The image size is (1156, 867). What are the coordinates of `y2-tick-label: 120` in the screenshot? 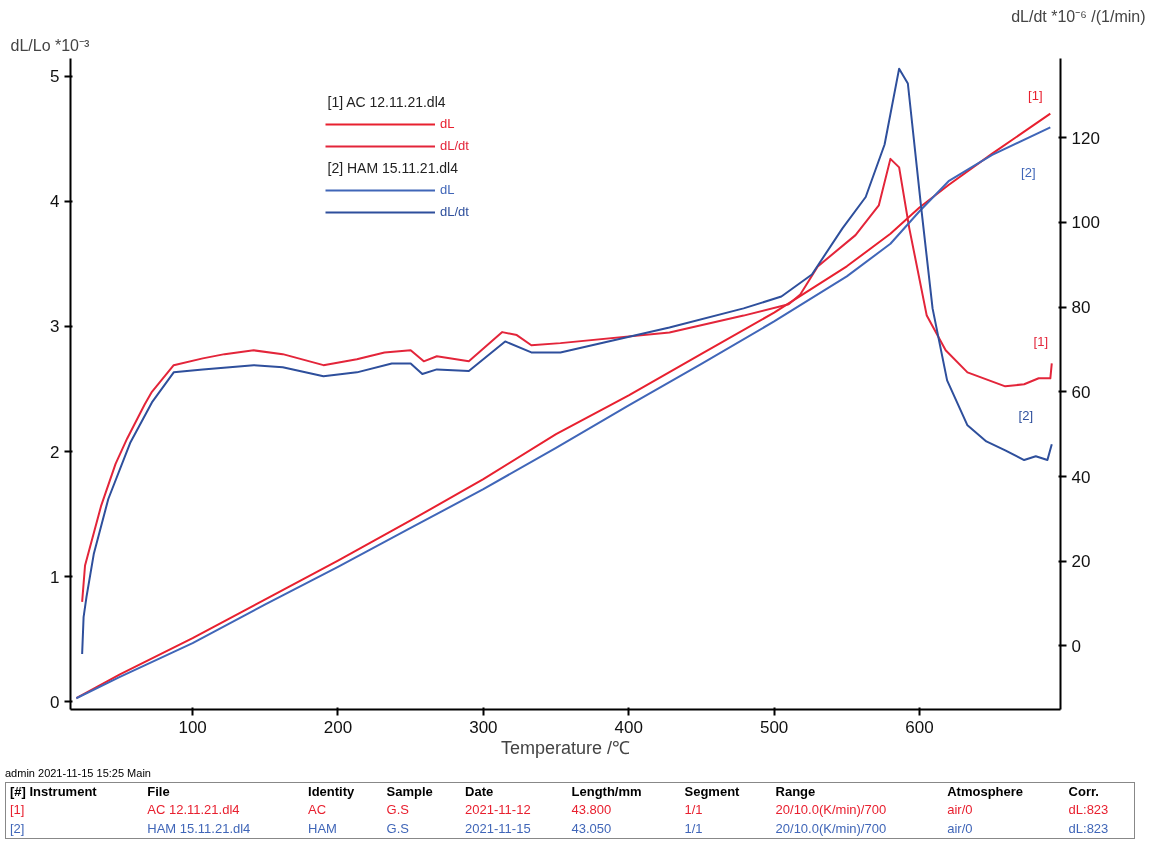 It's located at (1085, 138).